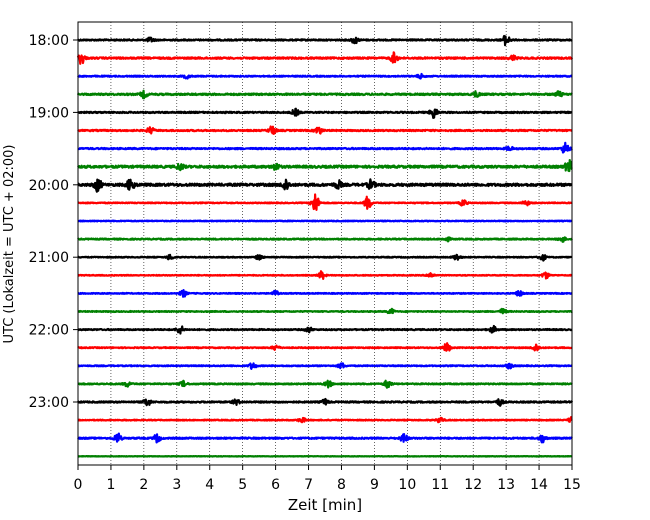 This screenshot has width=650, height=520. I want to click on y-tick-label: 18:00, so click(49, 41).